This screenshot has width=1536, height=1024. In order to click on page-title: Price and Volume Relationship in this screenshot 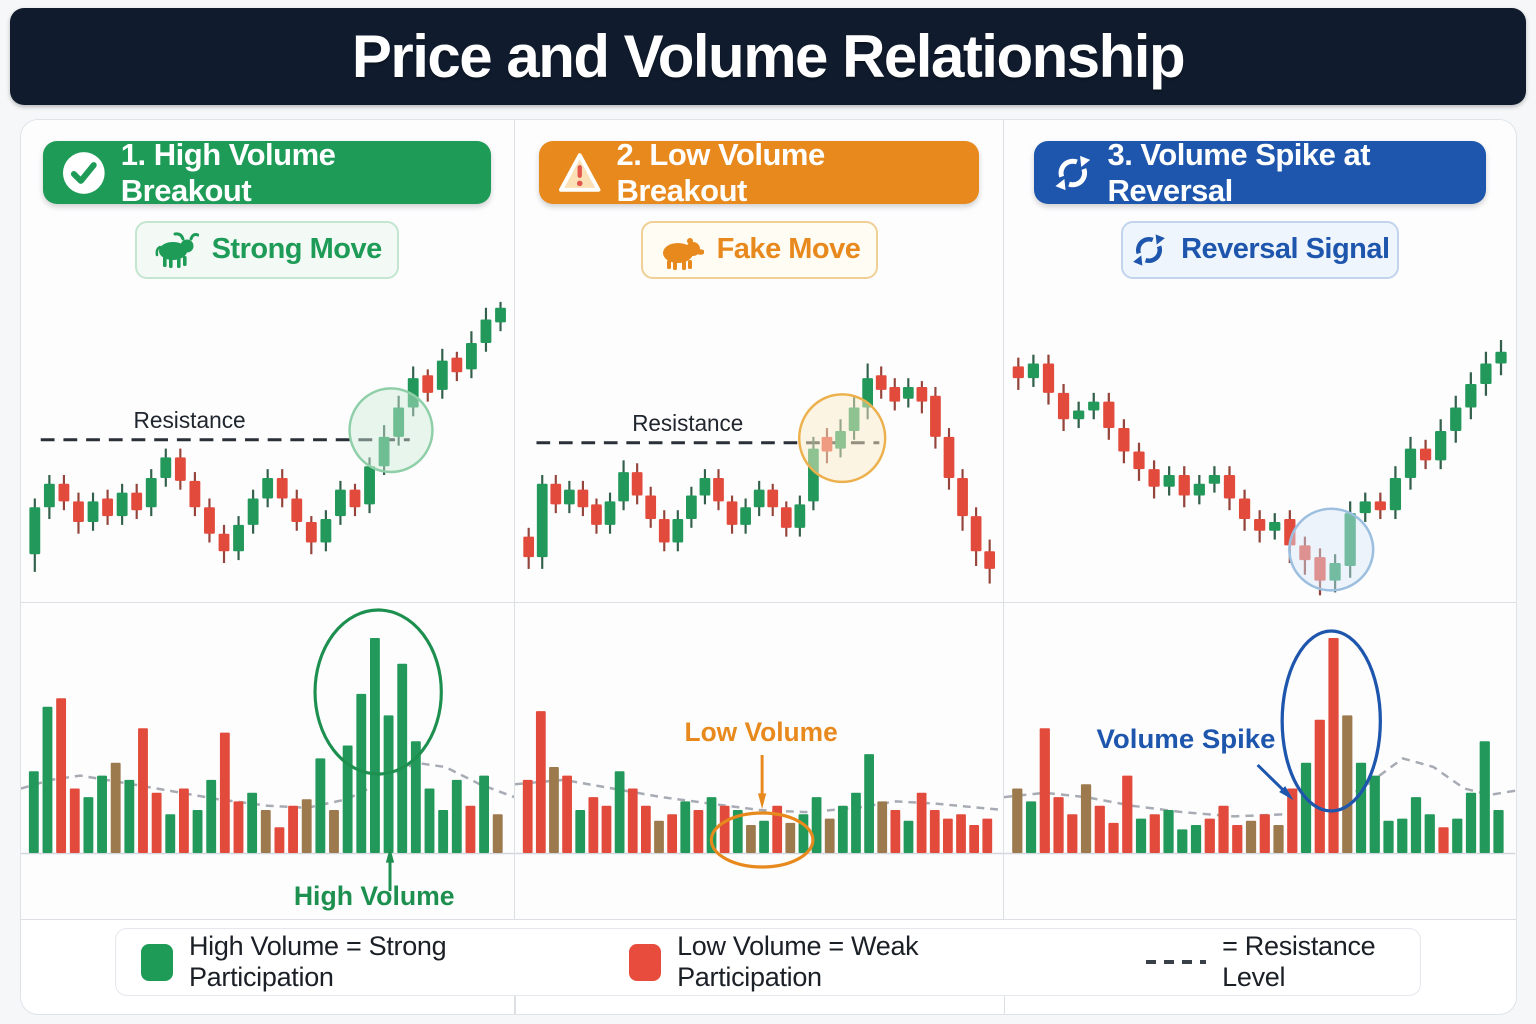, I will do `click(768, 56)`.